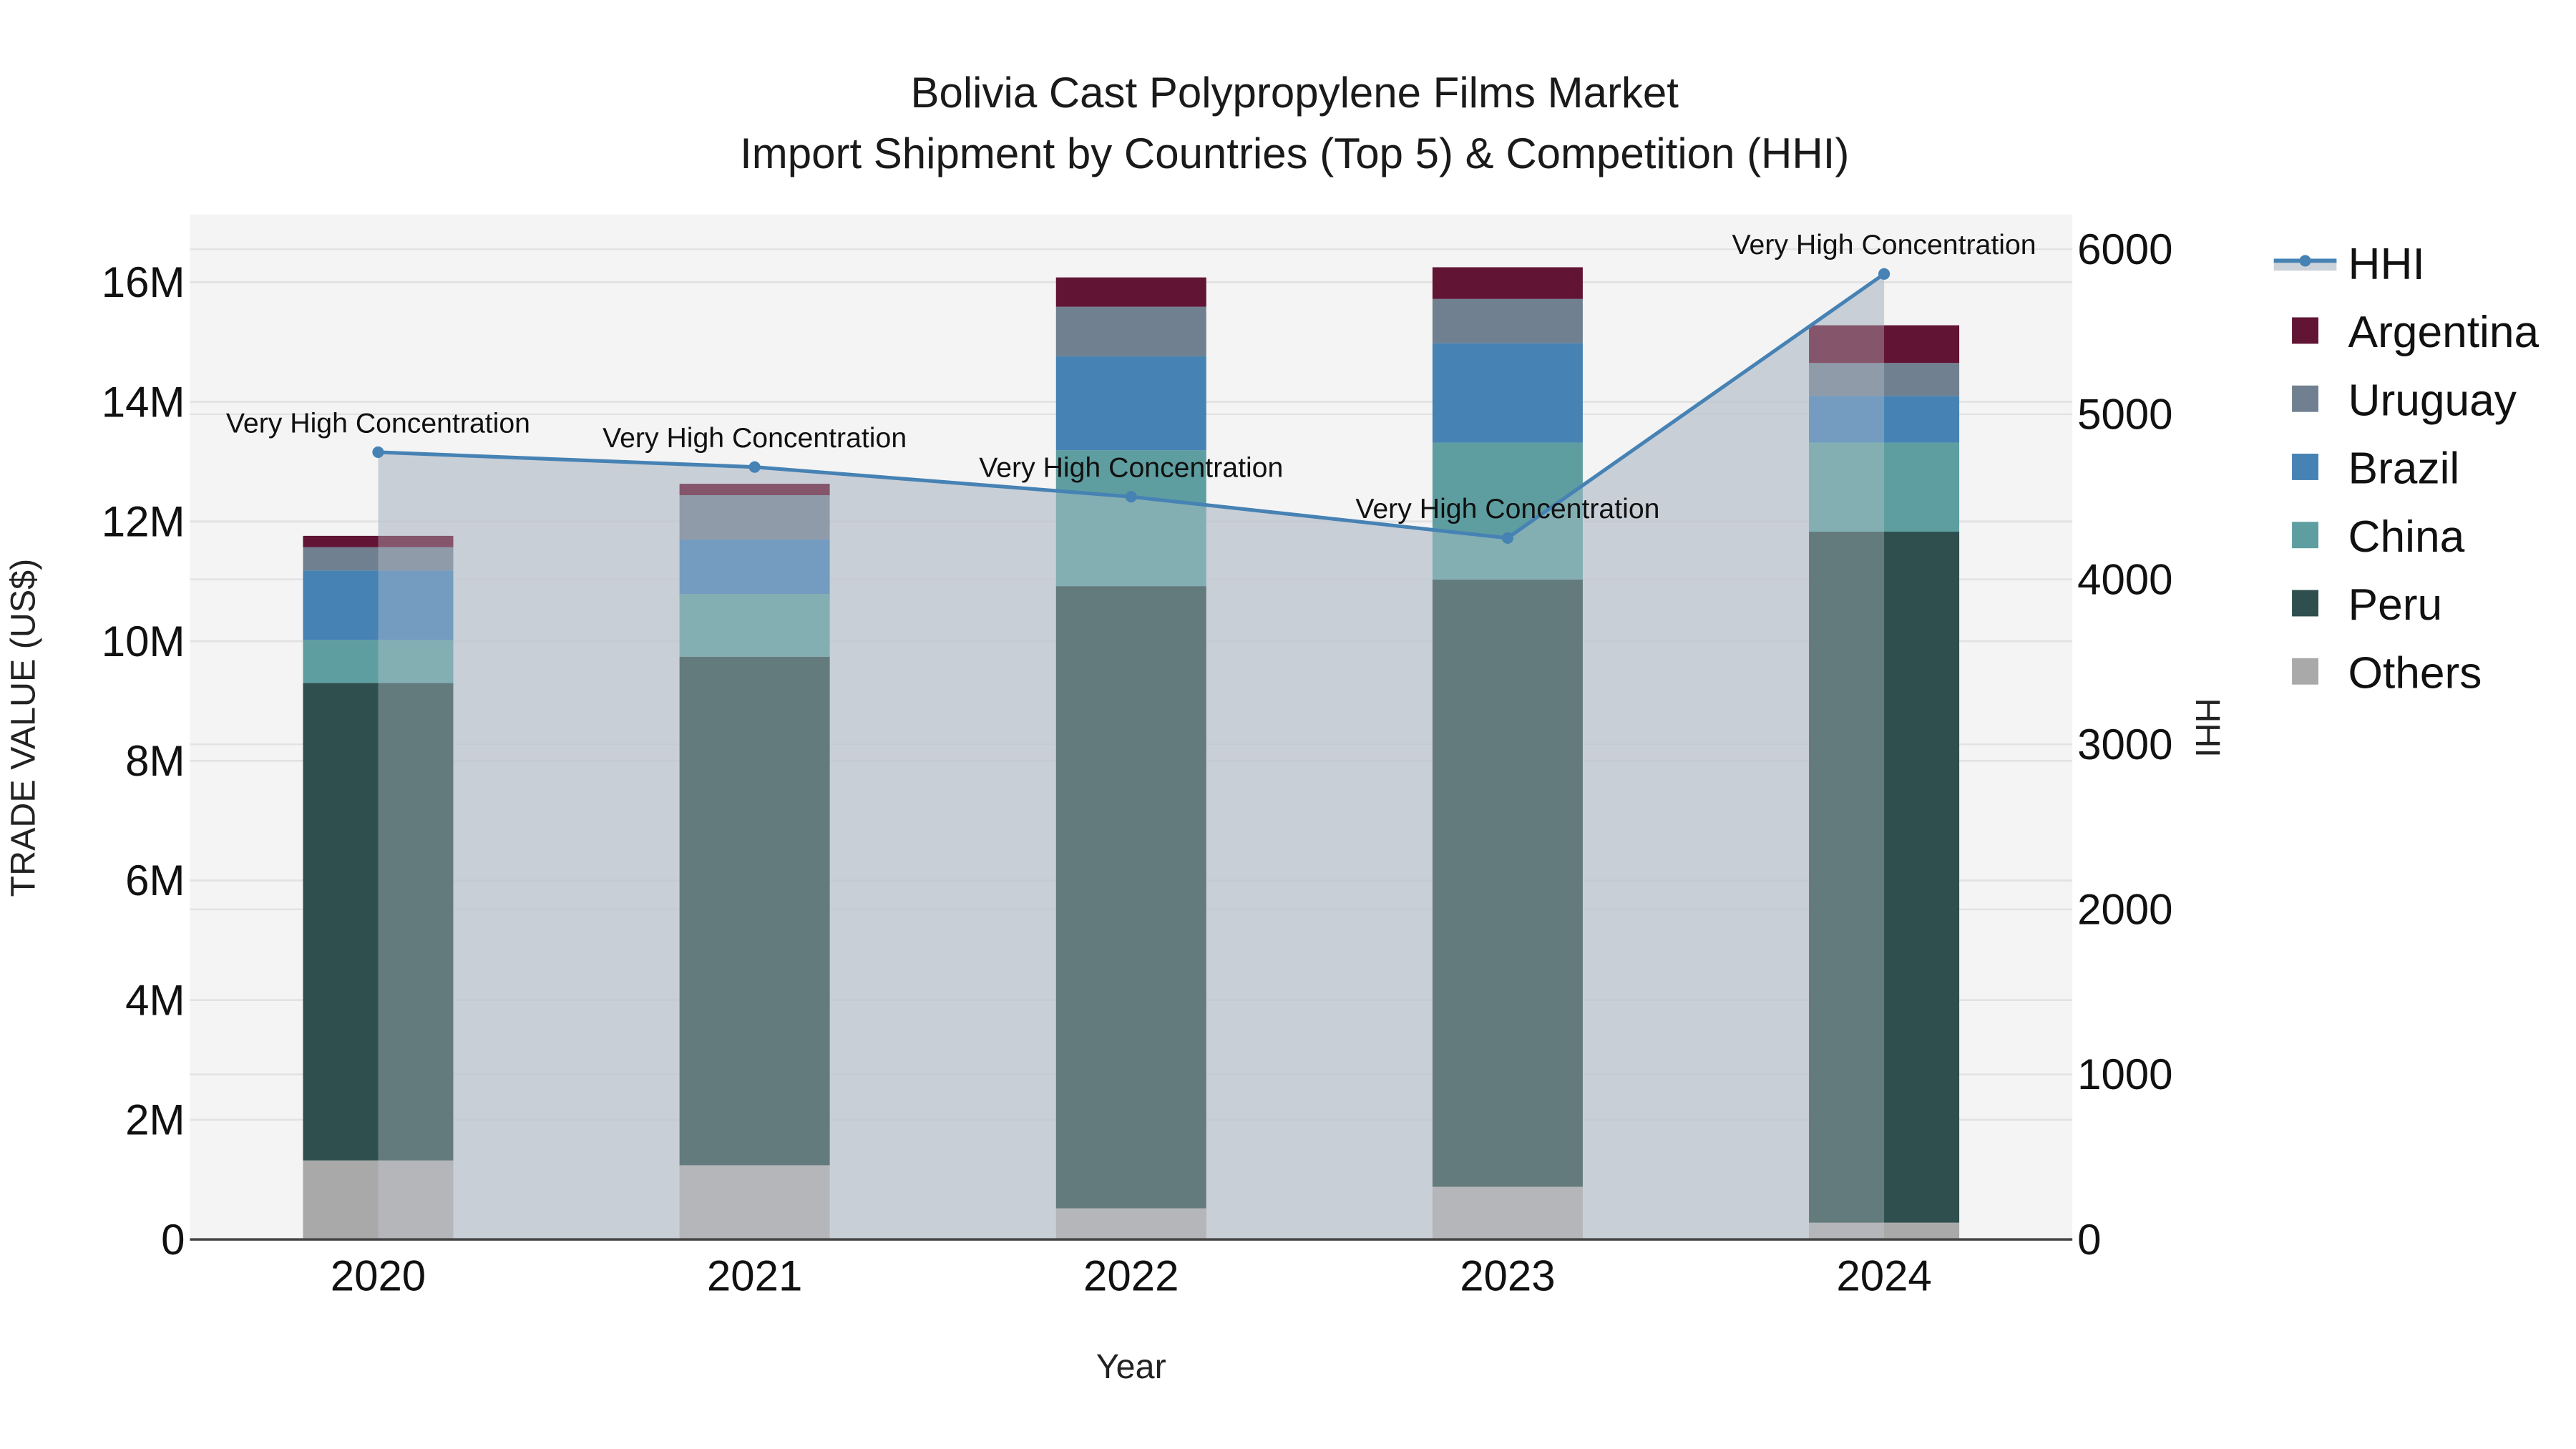 This screenshot has width=2576, height=1449. I want to click on chart-title-line1: Bolivia Cast Polypropylene Films Market, so click(1294, 93).